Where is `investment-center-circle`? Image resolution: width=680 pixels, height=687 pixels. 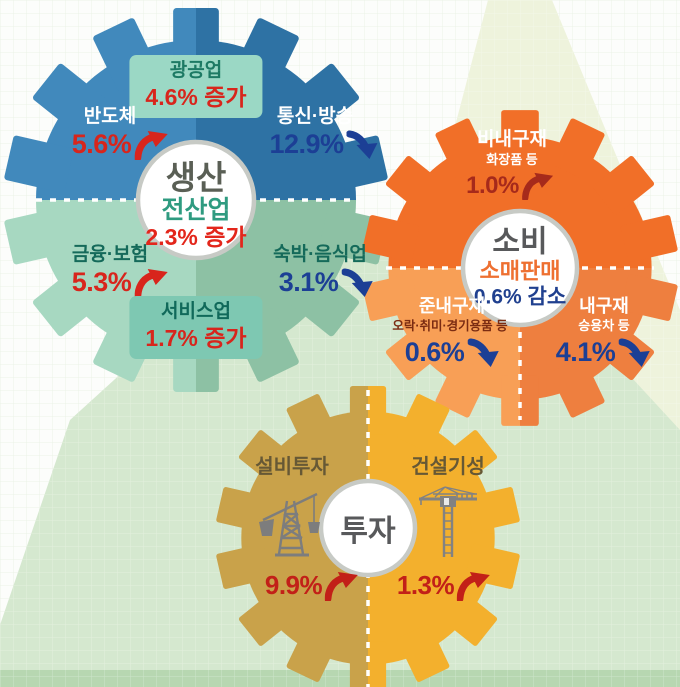 investment-center-circle is located at coordinates (368, 528).